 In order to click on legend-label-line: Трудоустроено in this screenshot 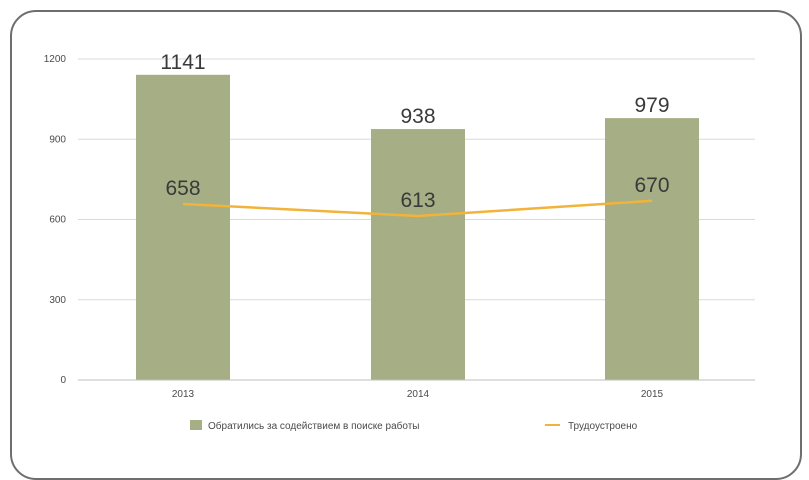, I will do `click(603, 426)`.